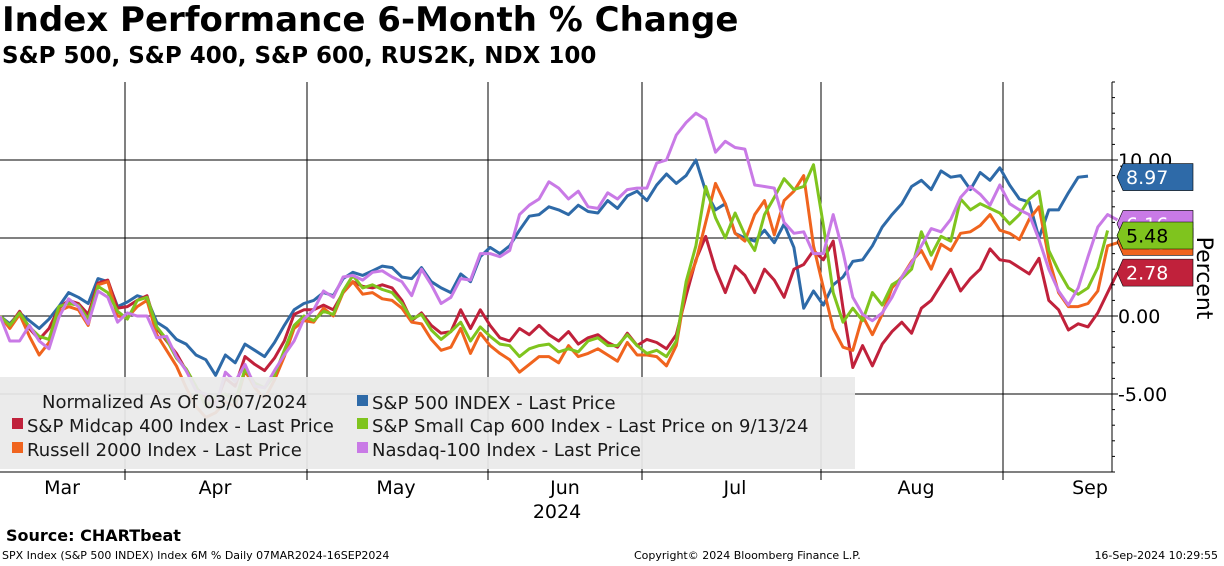 This screenshot has width=1224, height=566. What do you see at coordinates (62, 488) in the screenshot?
I see `x-tick-label: Mar` at bounding box center [62, 488].